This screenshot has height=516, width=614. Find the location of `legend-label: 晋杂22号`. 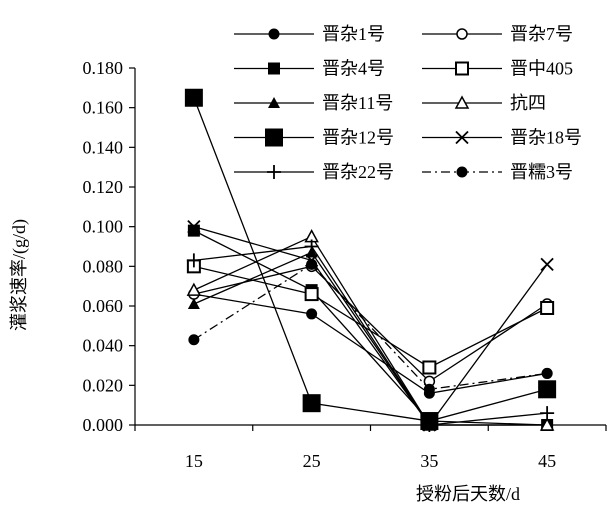

legend-label: 晋杂22号 is located at coordinates (358, 172).